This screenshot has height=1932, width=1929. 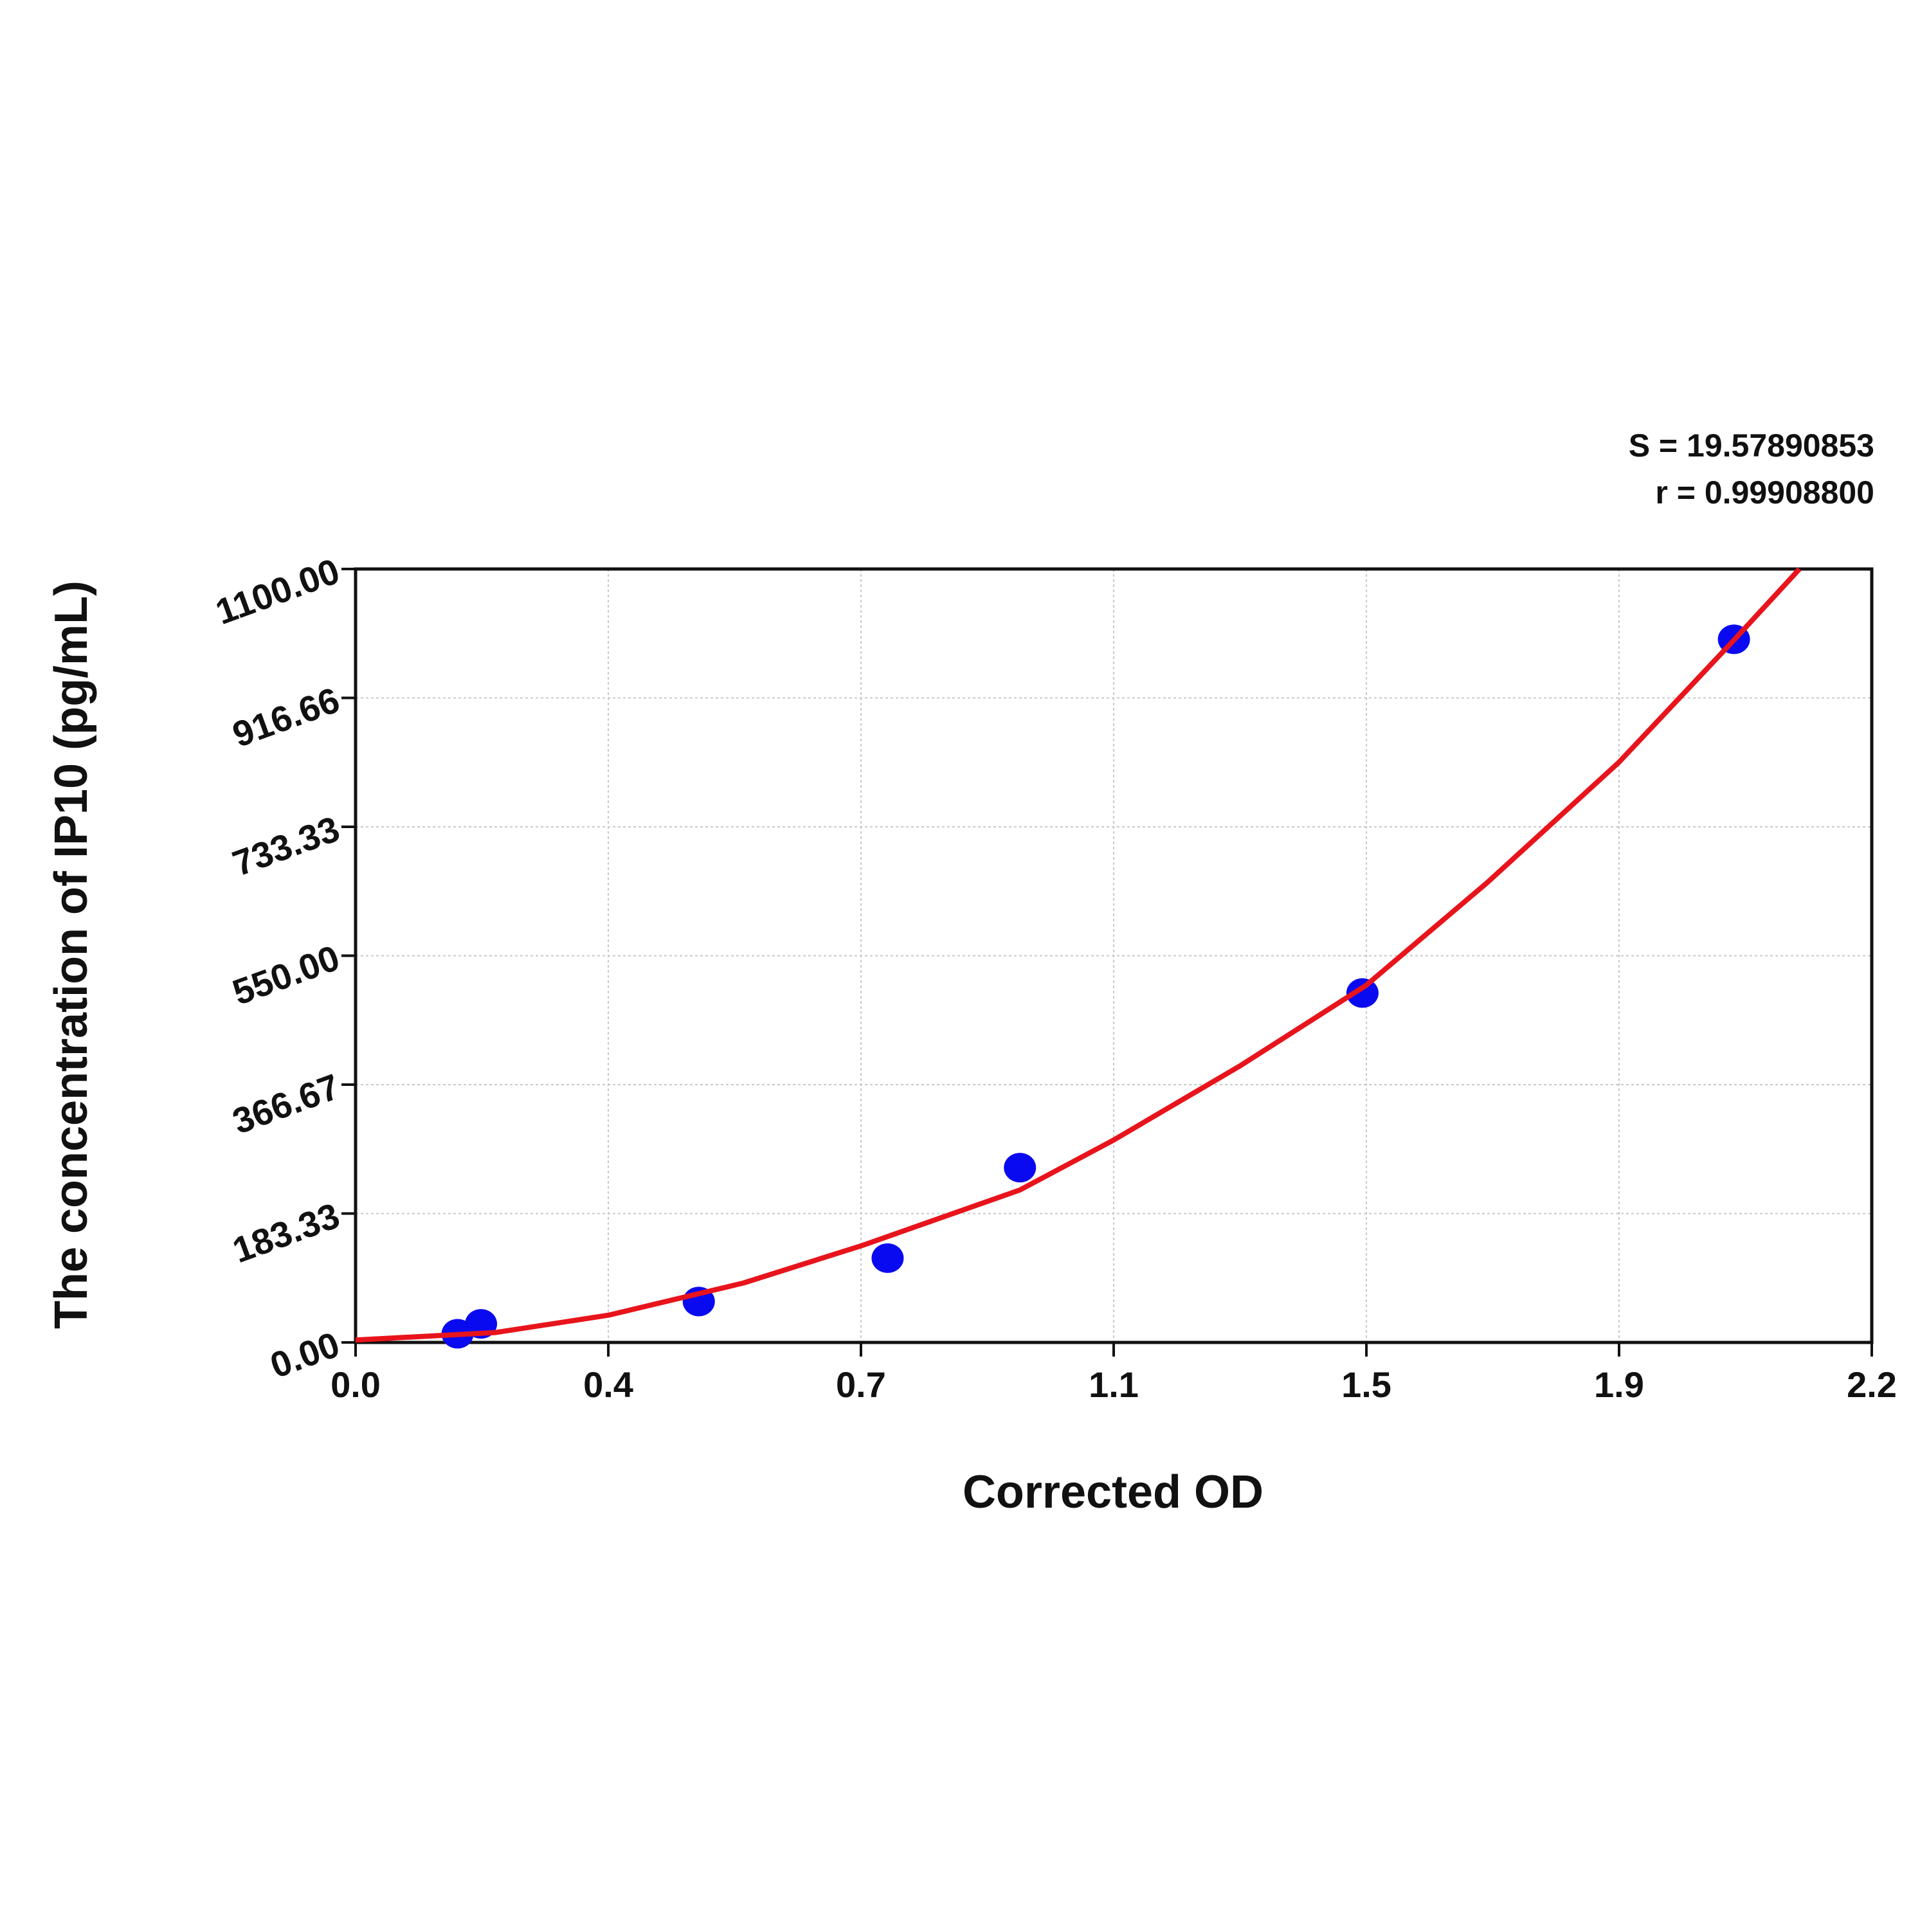 I want to click on x-tick-label: 2.2, so click(x=1872, y=1384).